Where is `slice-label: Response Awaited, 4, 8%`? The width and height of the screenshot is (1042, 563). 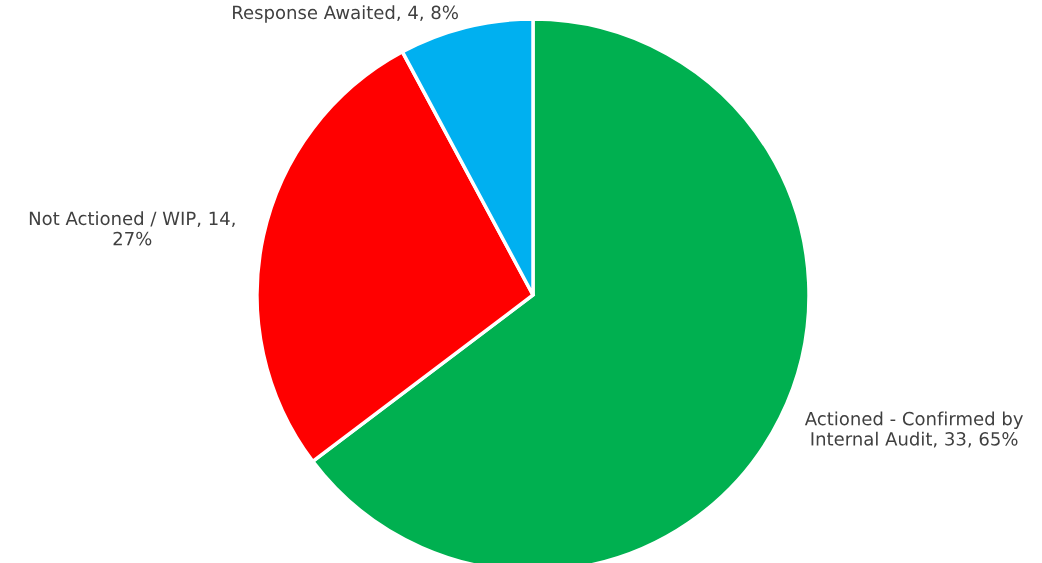 slice-label: Response Awaited, 4, 8% is located at coordinates (345, 14).